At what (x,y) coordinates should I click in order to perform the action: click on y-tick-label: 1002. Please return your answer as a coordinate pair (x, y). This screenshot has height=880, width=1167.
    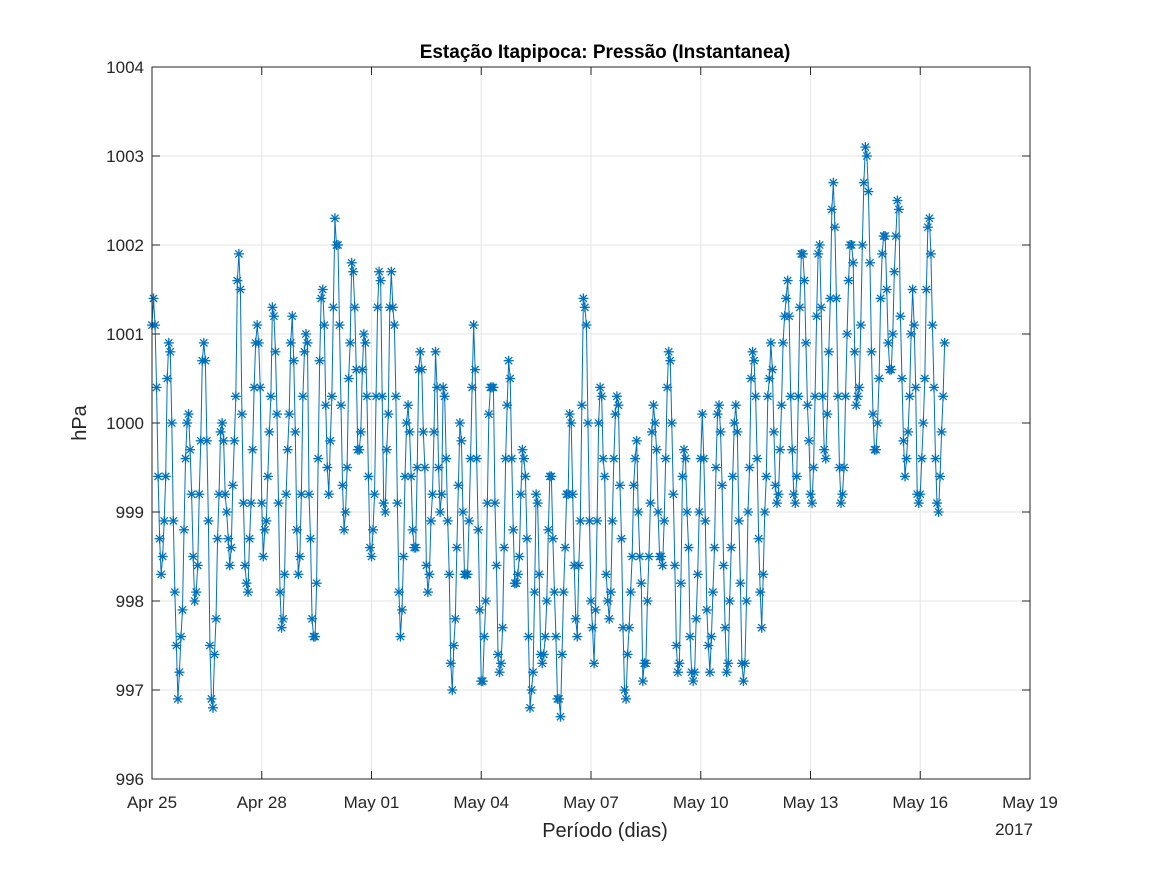
    Looking at the image, I should click on (125, 245).